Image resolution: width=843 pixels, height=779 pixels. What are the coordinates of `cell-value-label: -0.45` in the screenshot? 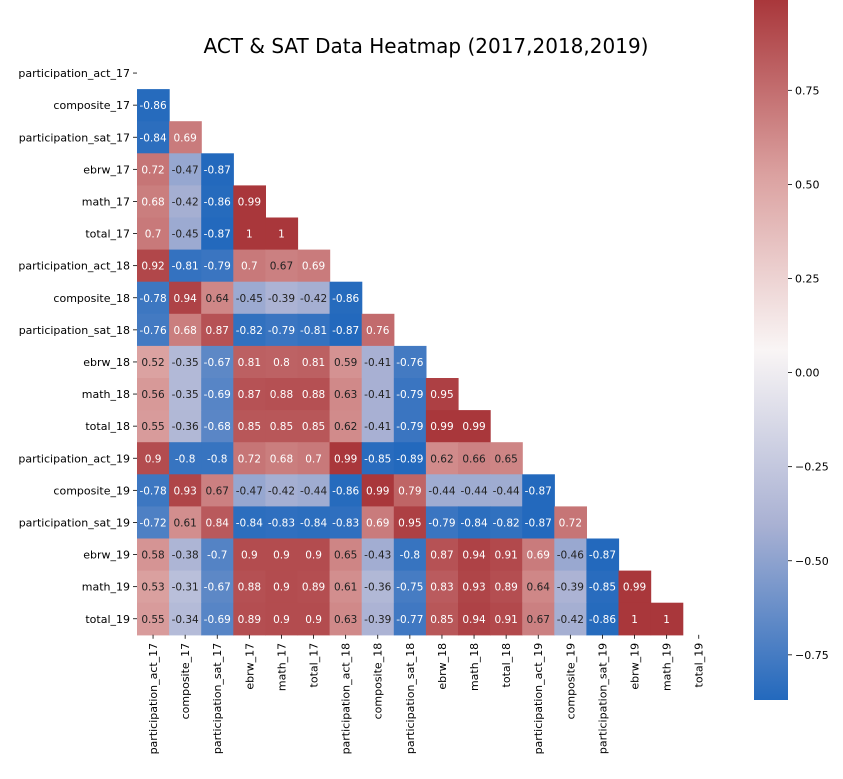 It's located at (185, 235).